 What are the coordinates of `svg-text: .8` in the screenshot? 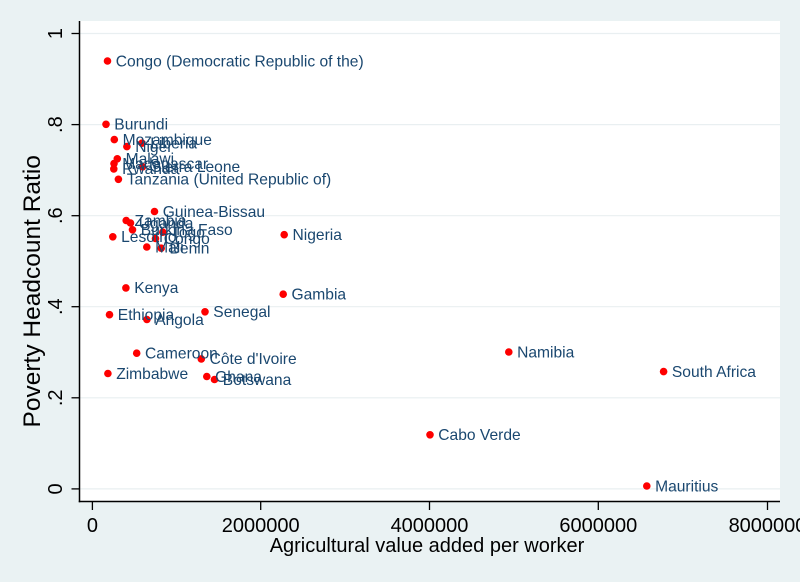 It's located at (56, 124).